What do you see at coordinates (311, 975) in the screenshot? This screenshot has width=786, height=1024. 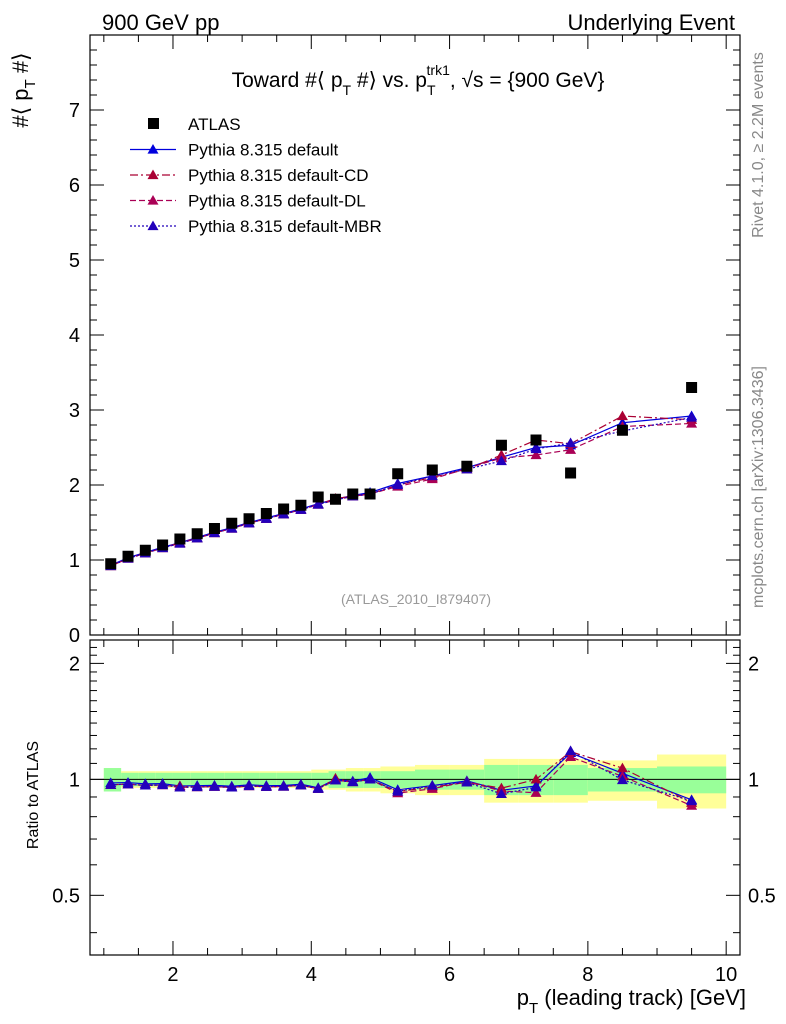 I see `x-tick-label: 4` at bounding box center [311, 975].